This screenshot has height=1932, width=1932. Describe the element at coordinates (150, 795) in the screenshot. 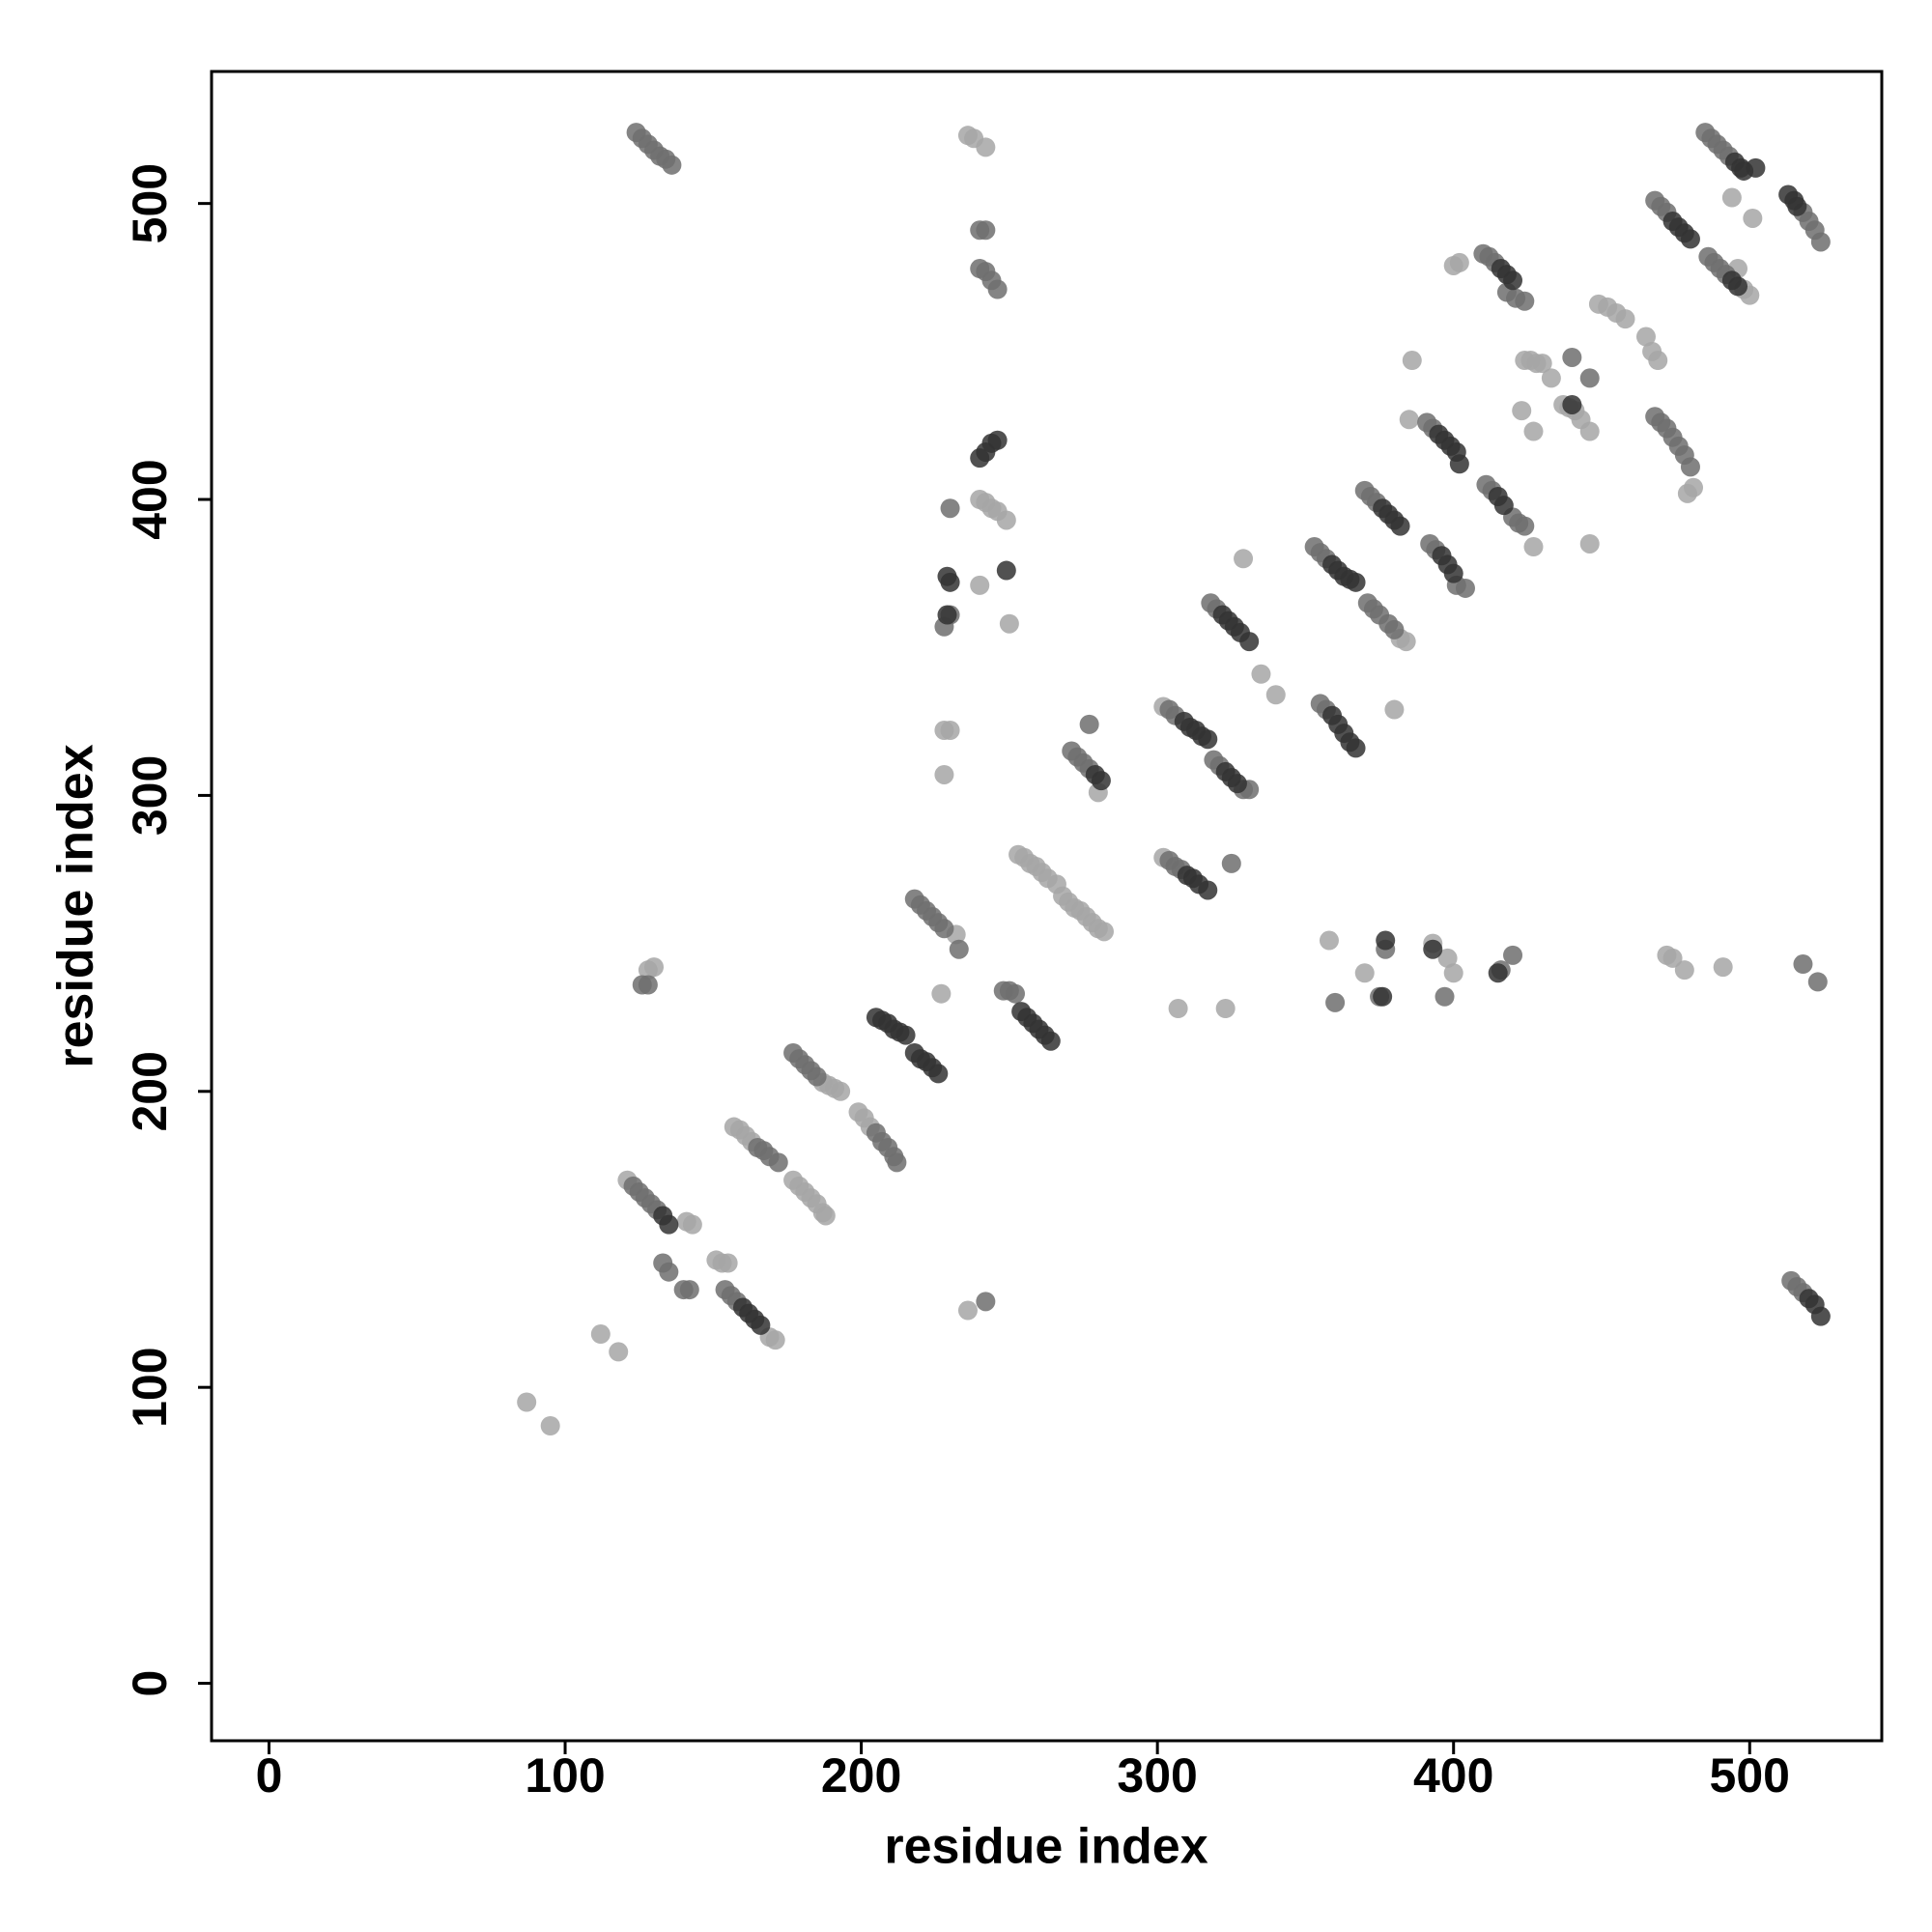

I see `y-tick-label: 300` at that location.